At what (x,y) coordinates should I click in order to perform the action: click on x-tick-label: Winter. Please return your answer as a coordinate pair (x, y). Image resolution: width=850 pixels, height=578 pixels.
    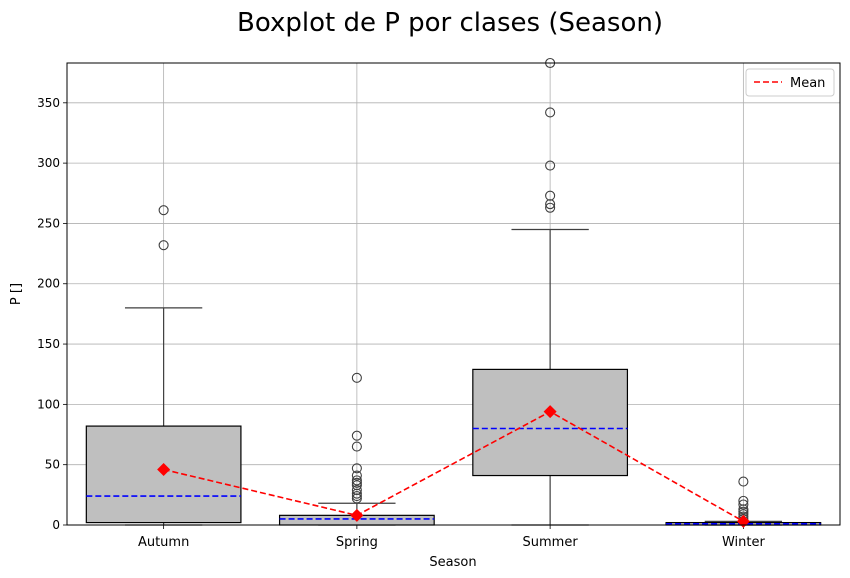
    Looking at the image, I should click on (744, 542).